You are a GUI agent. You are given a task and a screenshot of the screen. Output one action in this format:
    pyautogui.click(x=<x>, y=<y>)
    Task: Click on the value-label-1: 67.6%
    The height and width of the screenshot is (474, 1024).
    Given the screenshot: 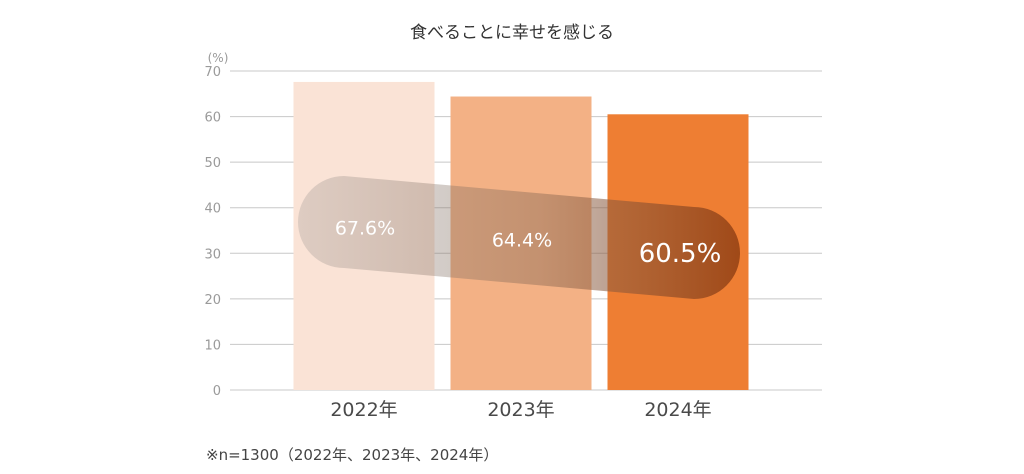 What is the action you would take?
    pyautogui.click(x=365, y=229)
    